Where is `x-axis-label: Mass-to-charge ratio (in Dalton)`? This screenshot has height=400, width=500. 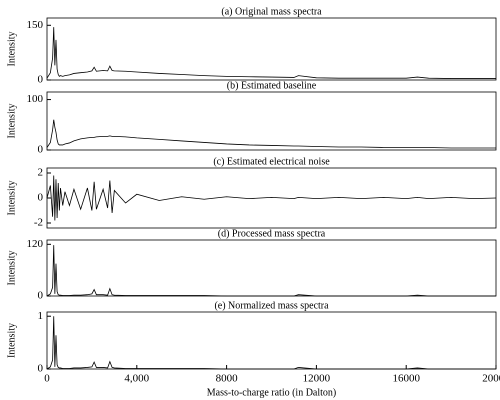 x-axis-label: Mass-to-charge ratio (in Dalton) is located at coordinates (272, 392).